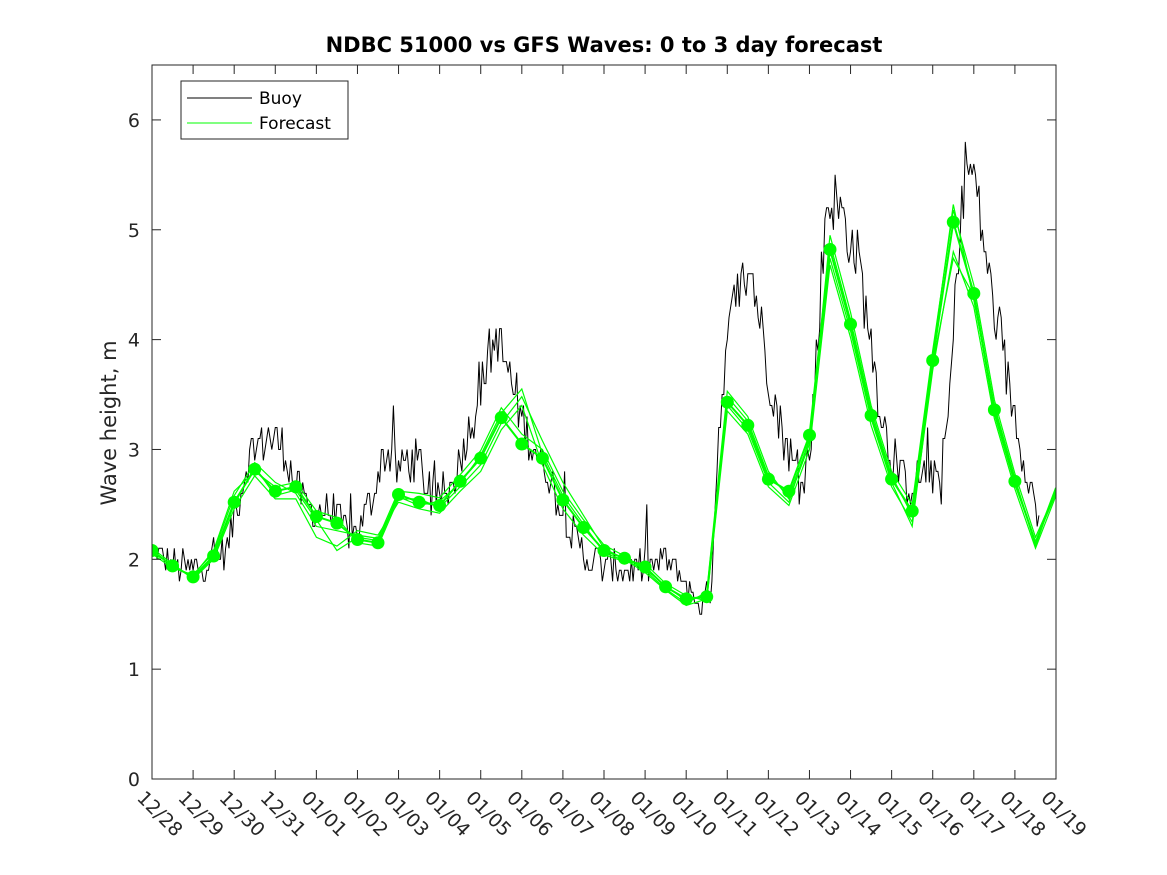  Describe the element at coordinates (134, 450) in the screenshot. I see `y-tick-label: 3` at that location.